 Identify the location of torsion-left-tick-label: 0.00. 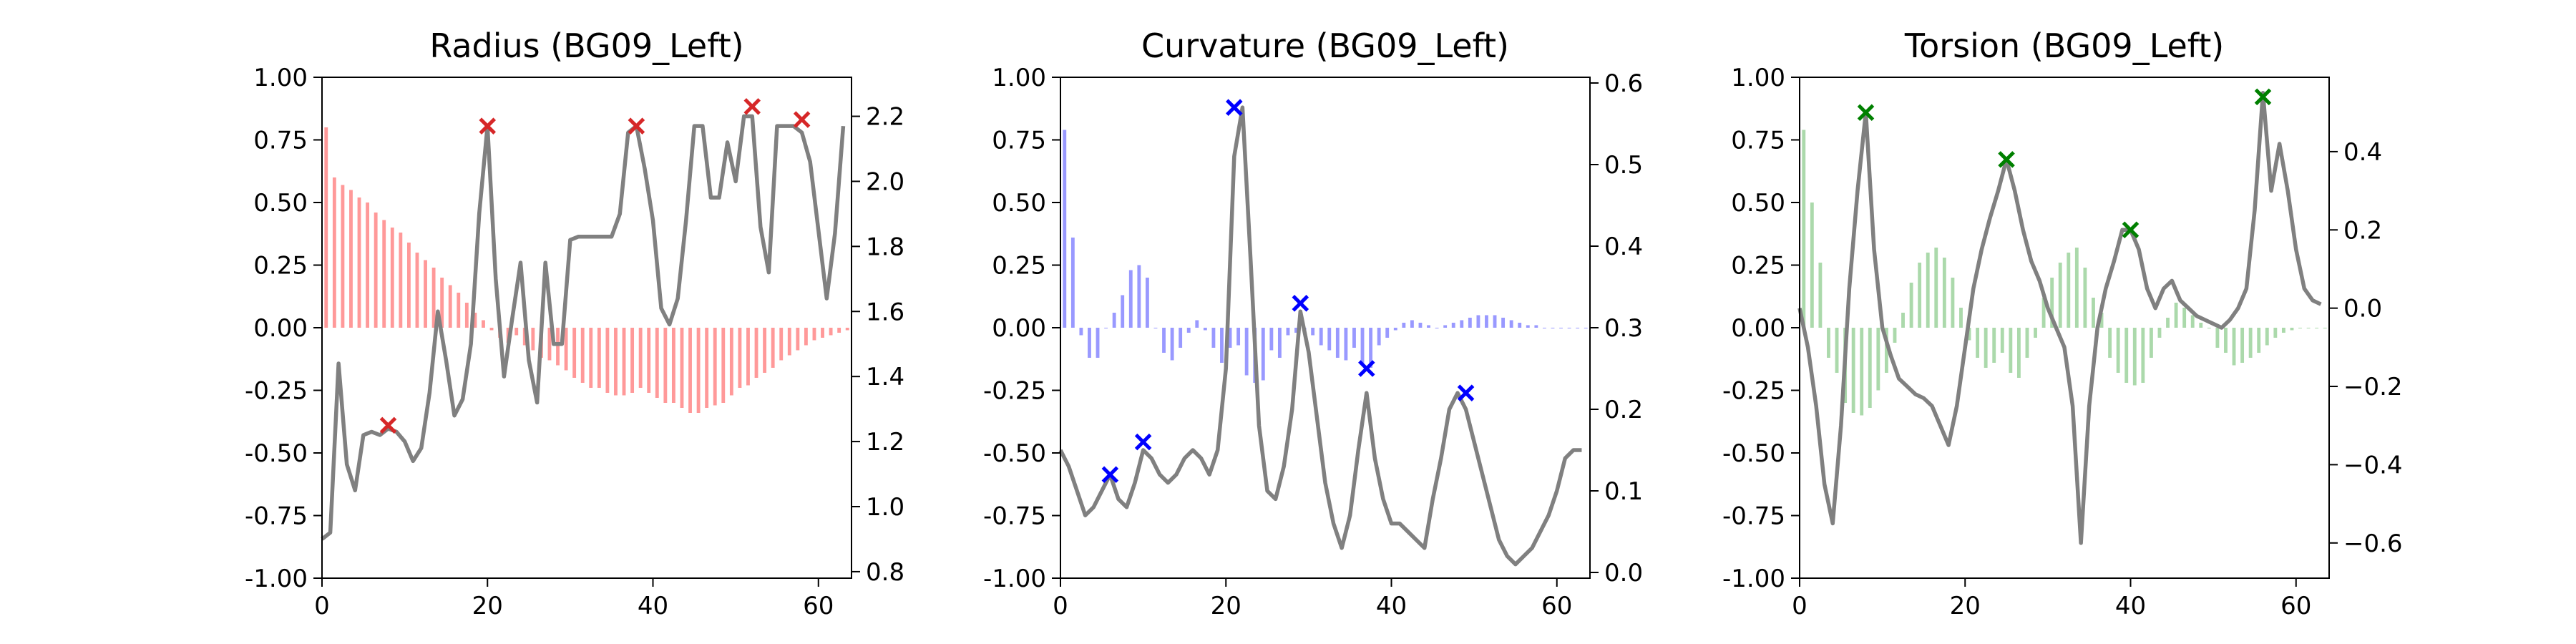
(1758, 328).